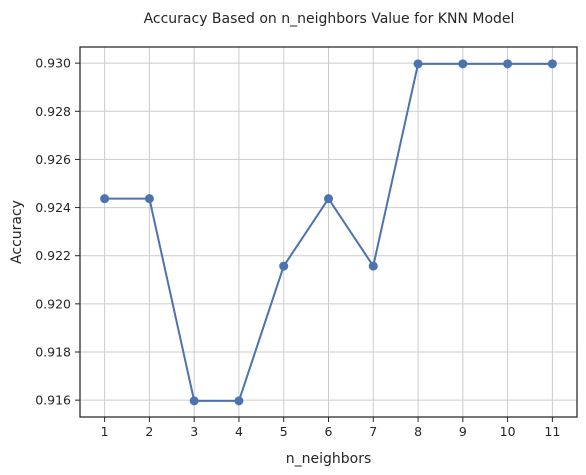 The image size is (586, 475). I want to click on x-axis-label: n_neighbors, so click(329, 459).